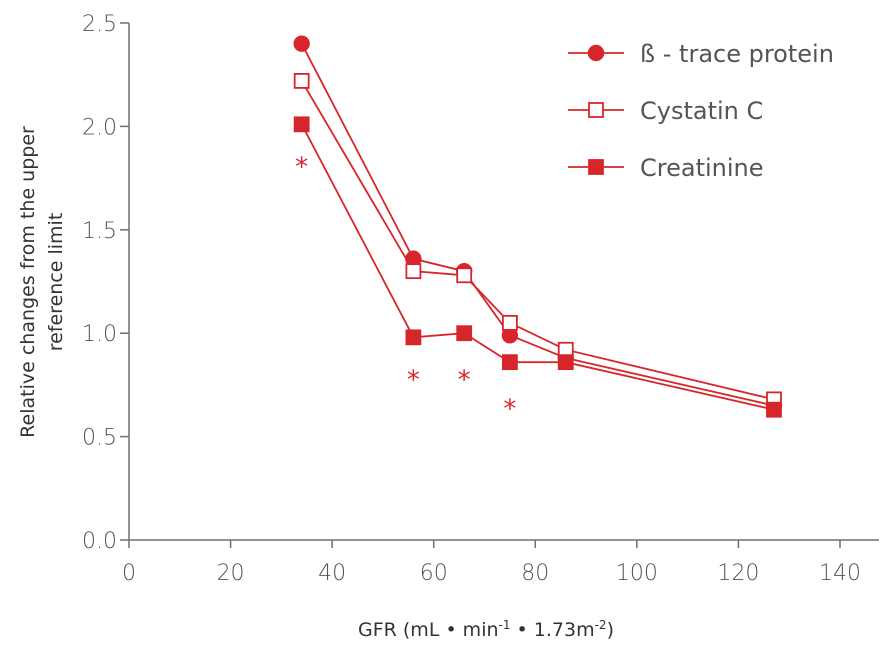  Describe the element at coordinates (99, 231) in the screenshot. I see `y-tick-label: 1.5` at that location.